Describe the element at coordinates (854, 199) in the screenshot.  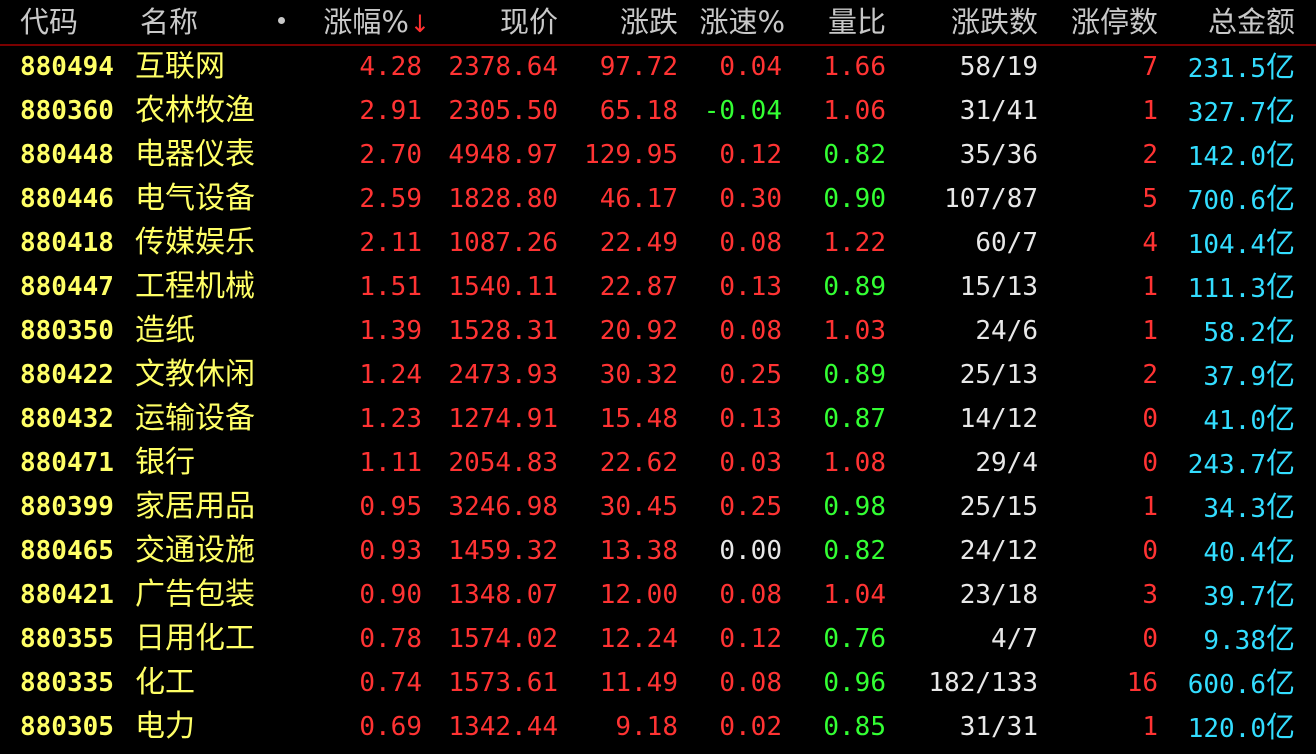
I see `row-volume-ratio: 0.90` at that location.